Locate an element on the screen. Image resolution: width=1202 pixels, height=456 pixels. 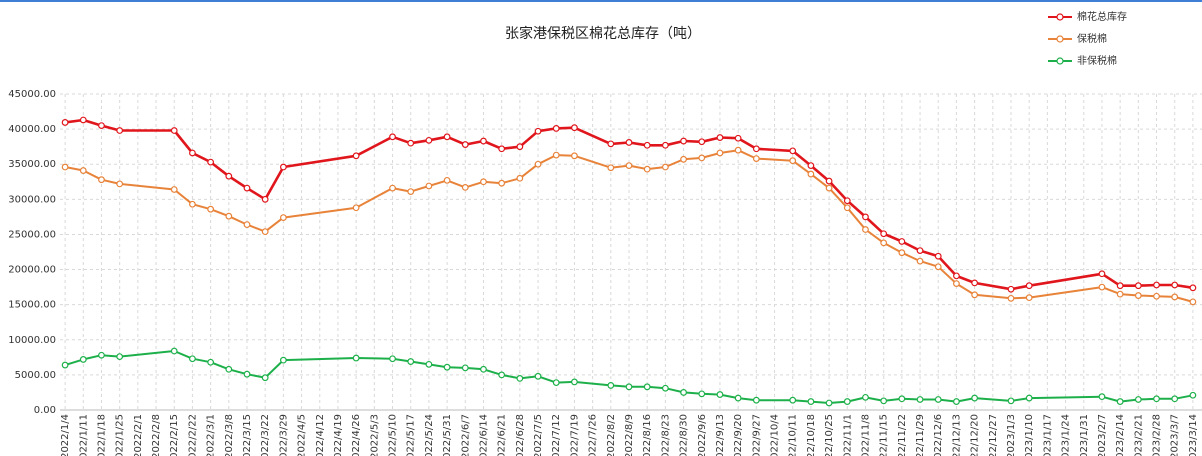
x-tick-label: 2022/9/6 is located at coordinates (702, 435).